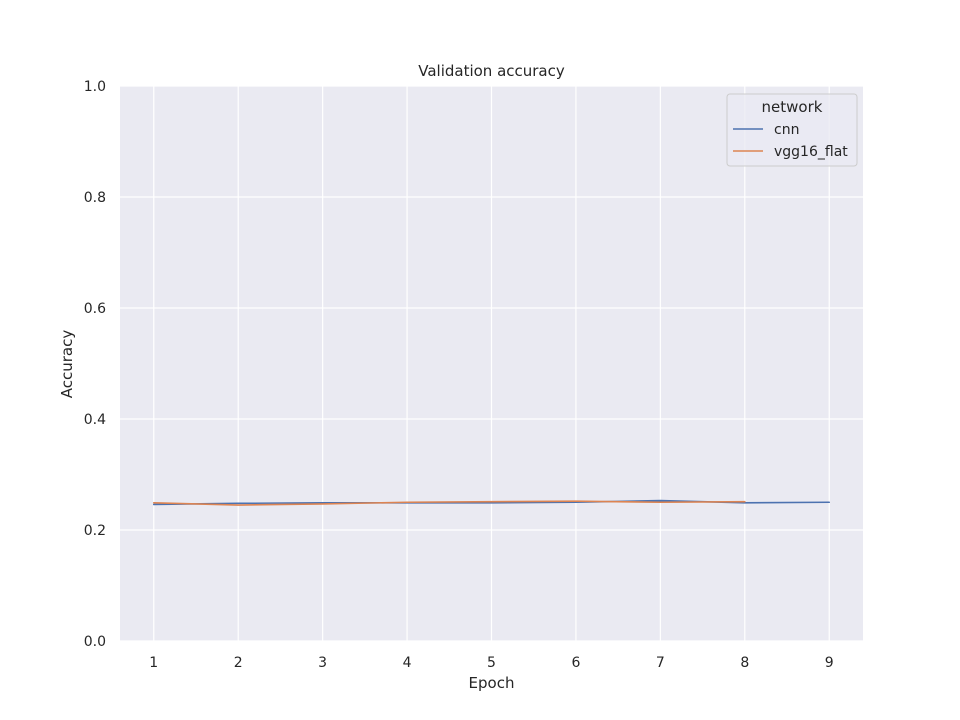 This screenshot has height=720, width=960. Describe the element at coordinates (407, 663) in the screenshot. I see `x-tick-label: 4` at that location.